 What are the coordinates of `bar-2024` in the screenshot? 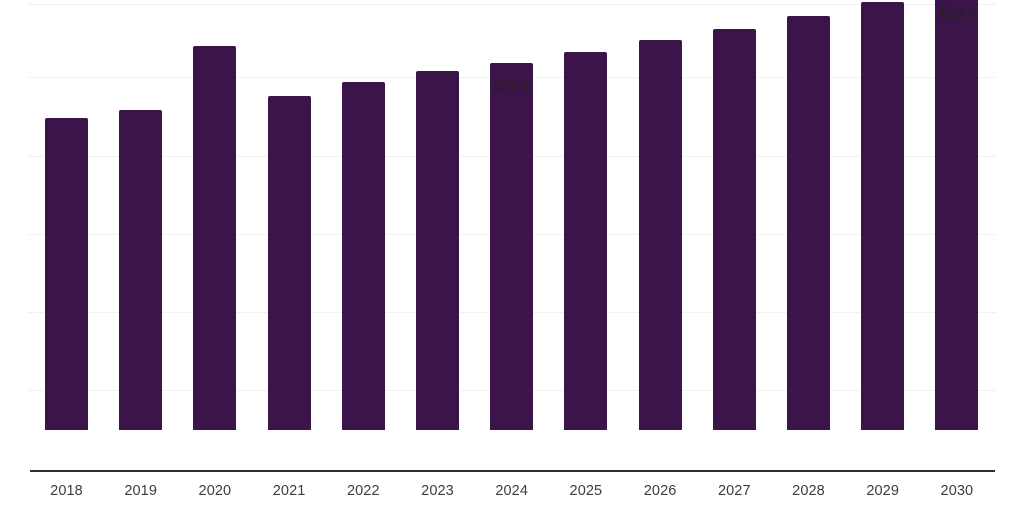 It's located at (512, 246).